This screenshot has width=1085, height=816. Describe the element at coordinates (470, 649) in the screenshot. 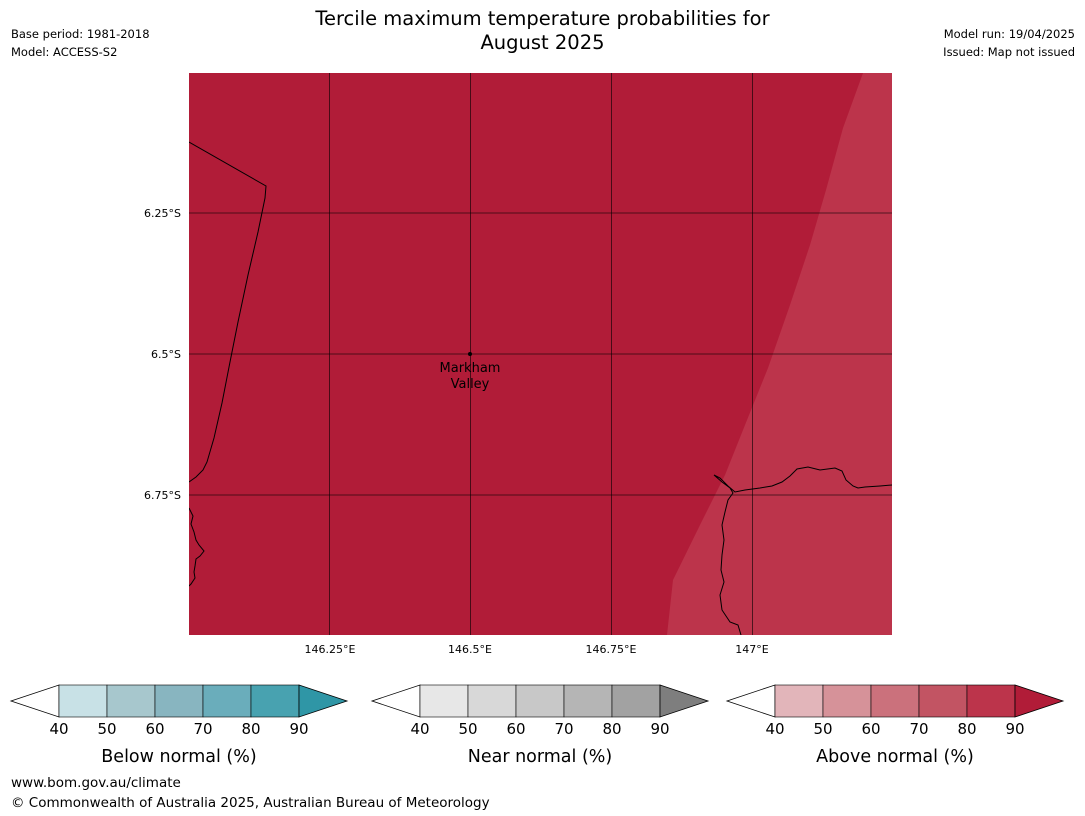

I see `lon-label: 146.5°E` at that location.